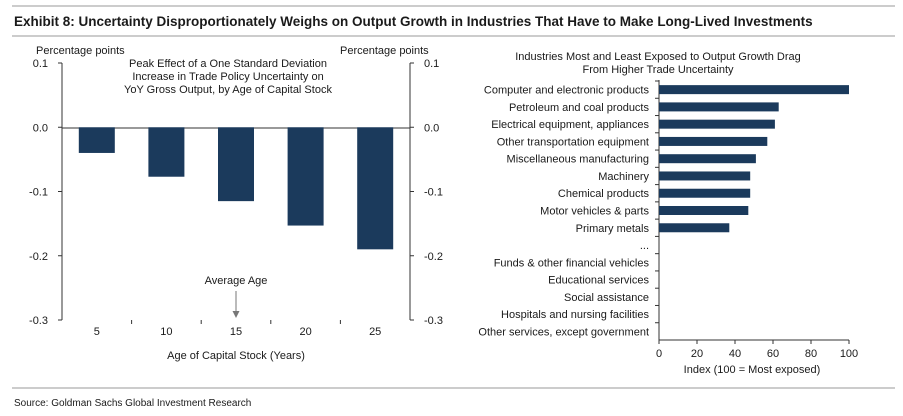 This screenshot has height=416, width=903. I want to click on x-tick-label: 60, so click(773, 354).